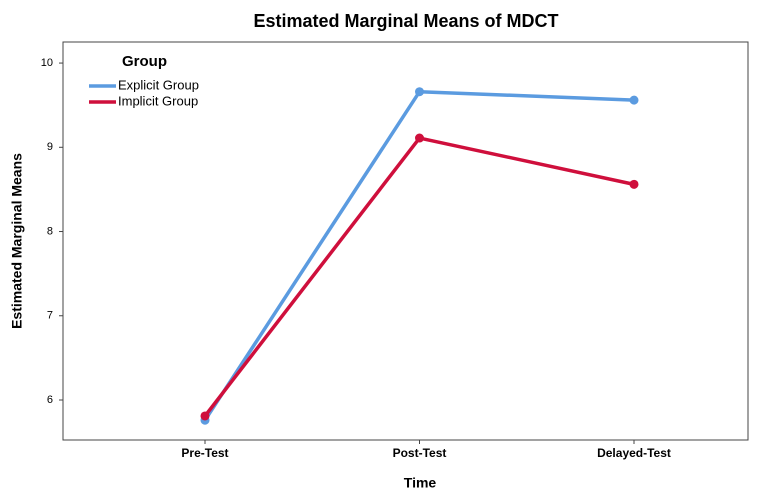  I want to click on x-tick-label: Pre-Test, so click(204, 453).